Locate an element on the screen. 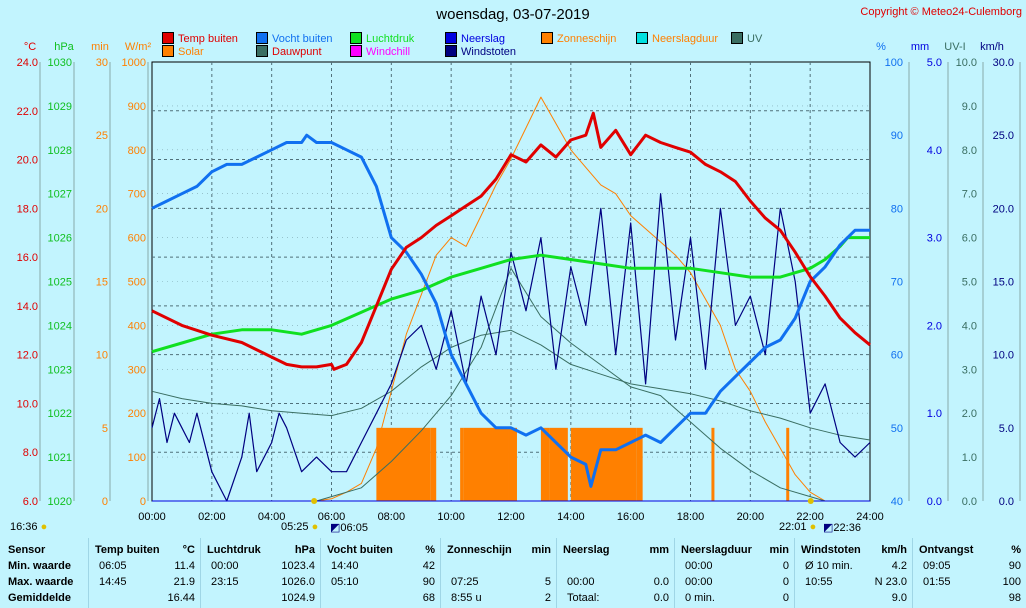 This screenshot has width=1026, height=608. axis-tick-temp: 8.0 is located at coordinates (30, 453).